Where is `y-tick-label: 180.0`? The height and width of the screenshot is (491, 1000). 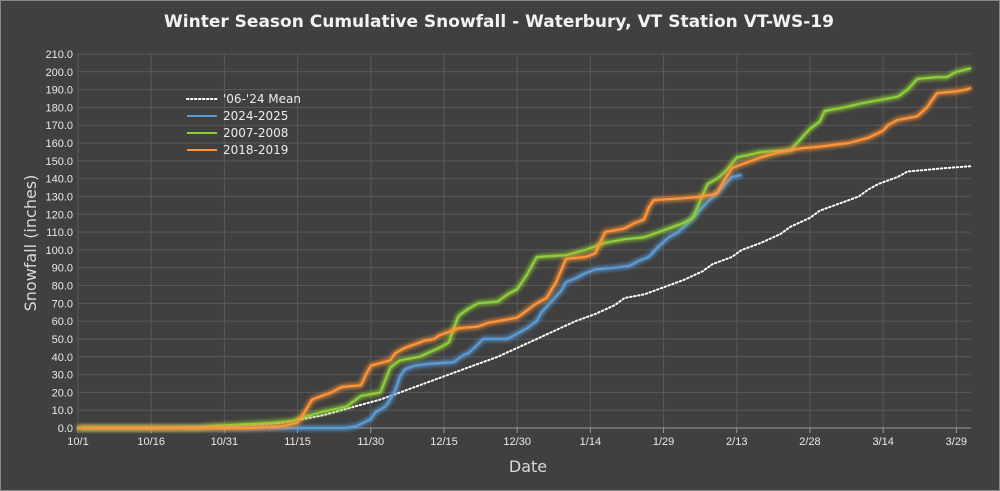
y-tick-label: 180.0 is located at coordinates (59, 108).